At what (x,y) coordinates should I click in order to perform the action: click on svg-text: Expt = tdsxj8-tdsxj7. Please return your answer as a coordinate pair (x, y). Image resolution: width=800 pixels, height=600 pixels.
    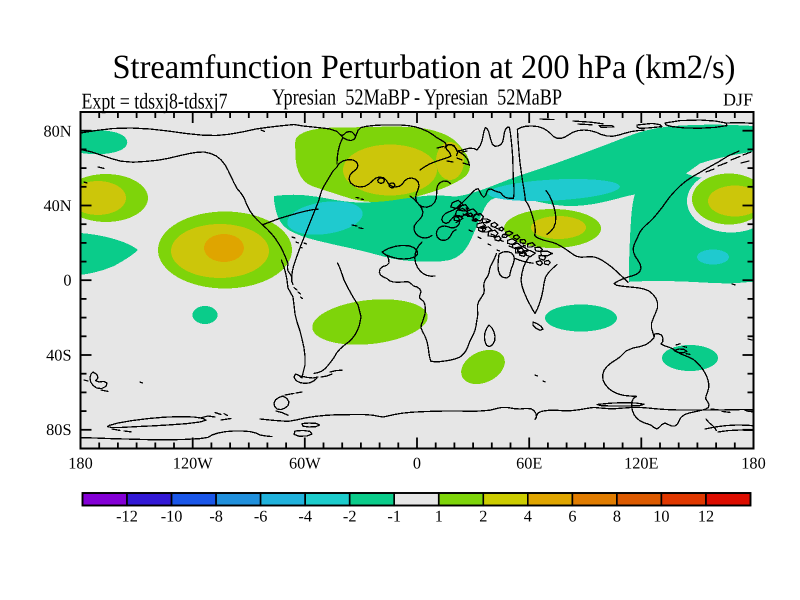
    Looking at the image, I should click on (155, 101).